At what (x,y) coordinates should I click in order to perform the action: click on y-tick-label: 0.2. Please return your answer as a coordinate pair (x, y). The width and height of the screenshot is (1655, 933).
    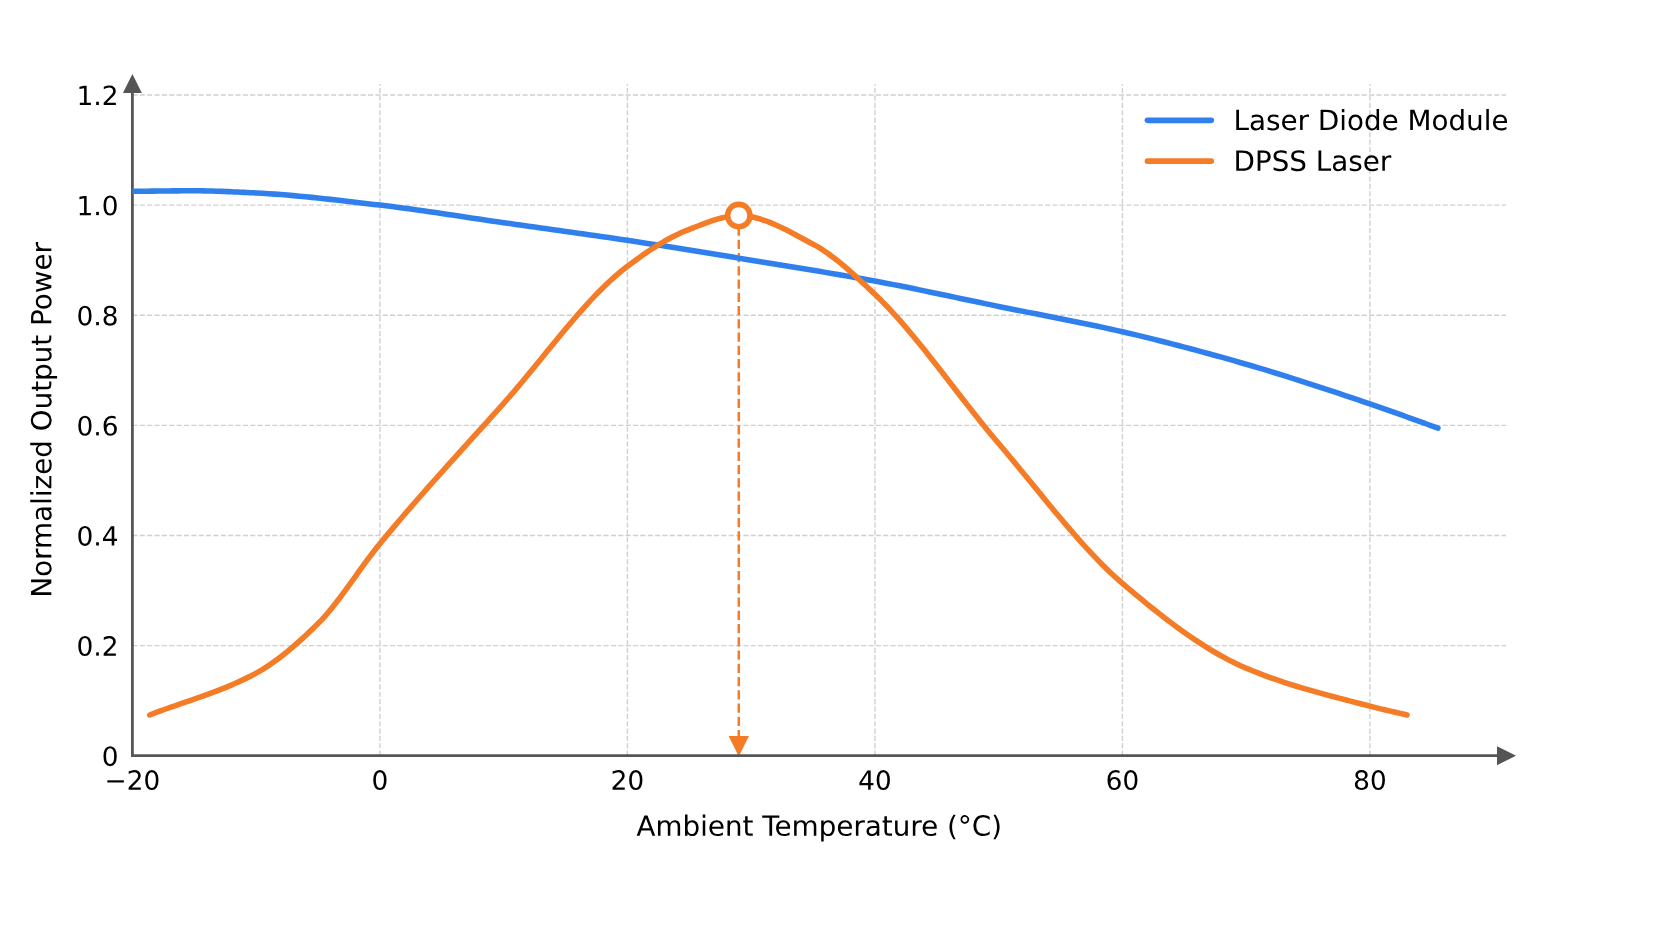
    Looking at the image, I should click on (97, 646).